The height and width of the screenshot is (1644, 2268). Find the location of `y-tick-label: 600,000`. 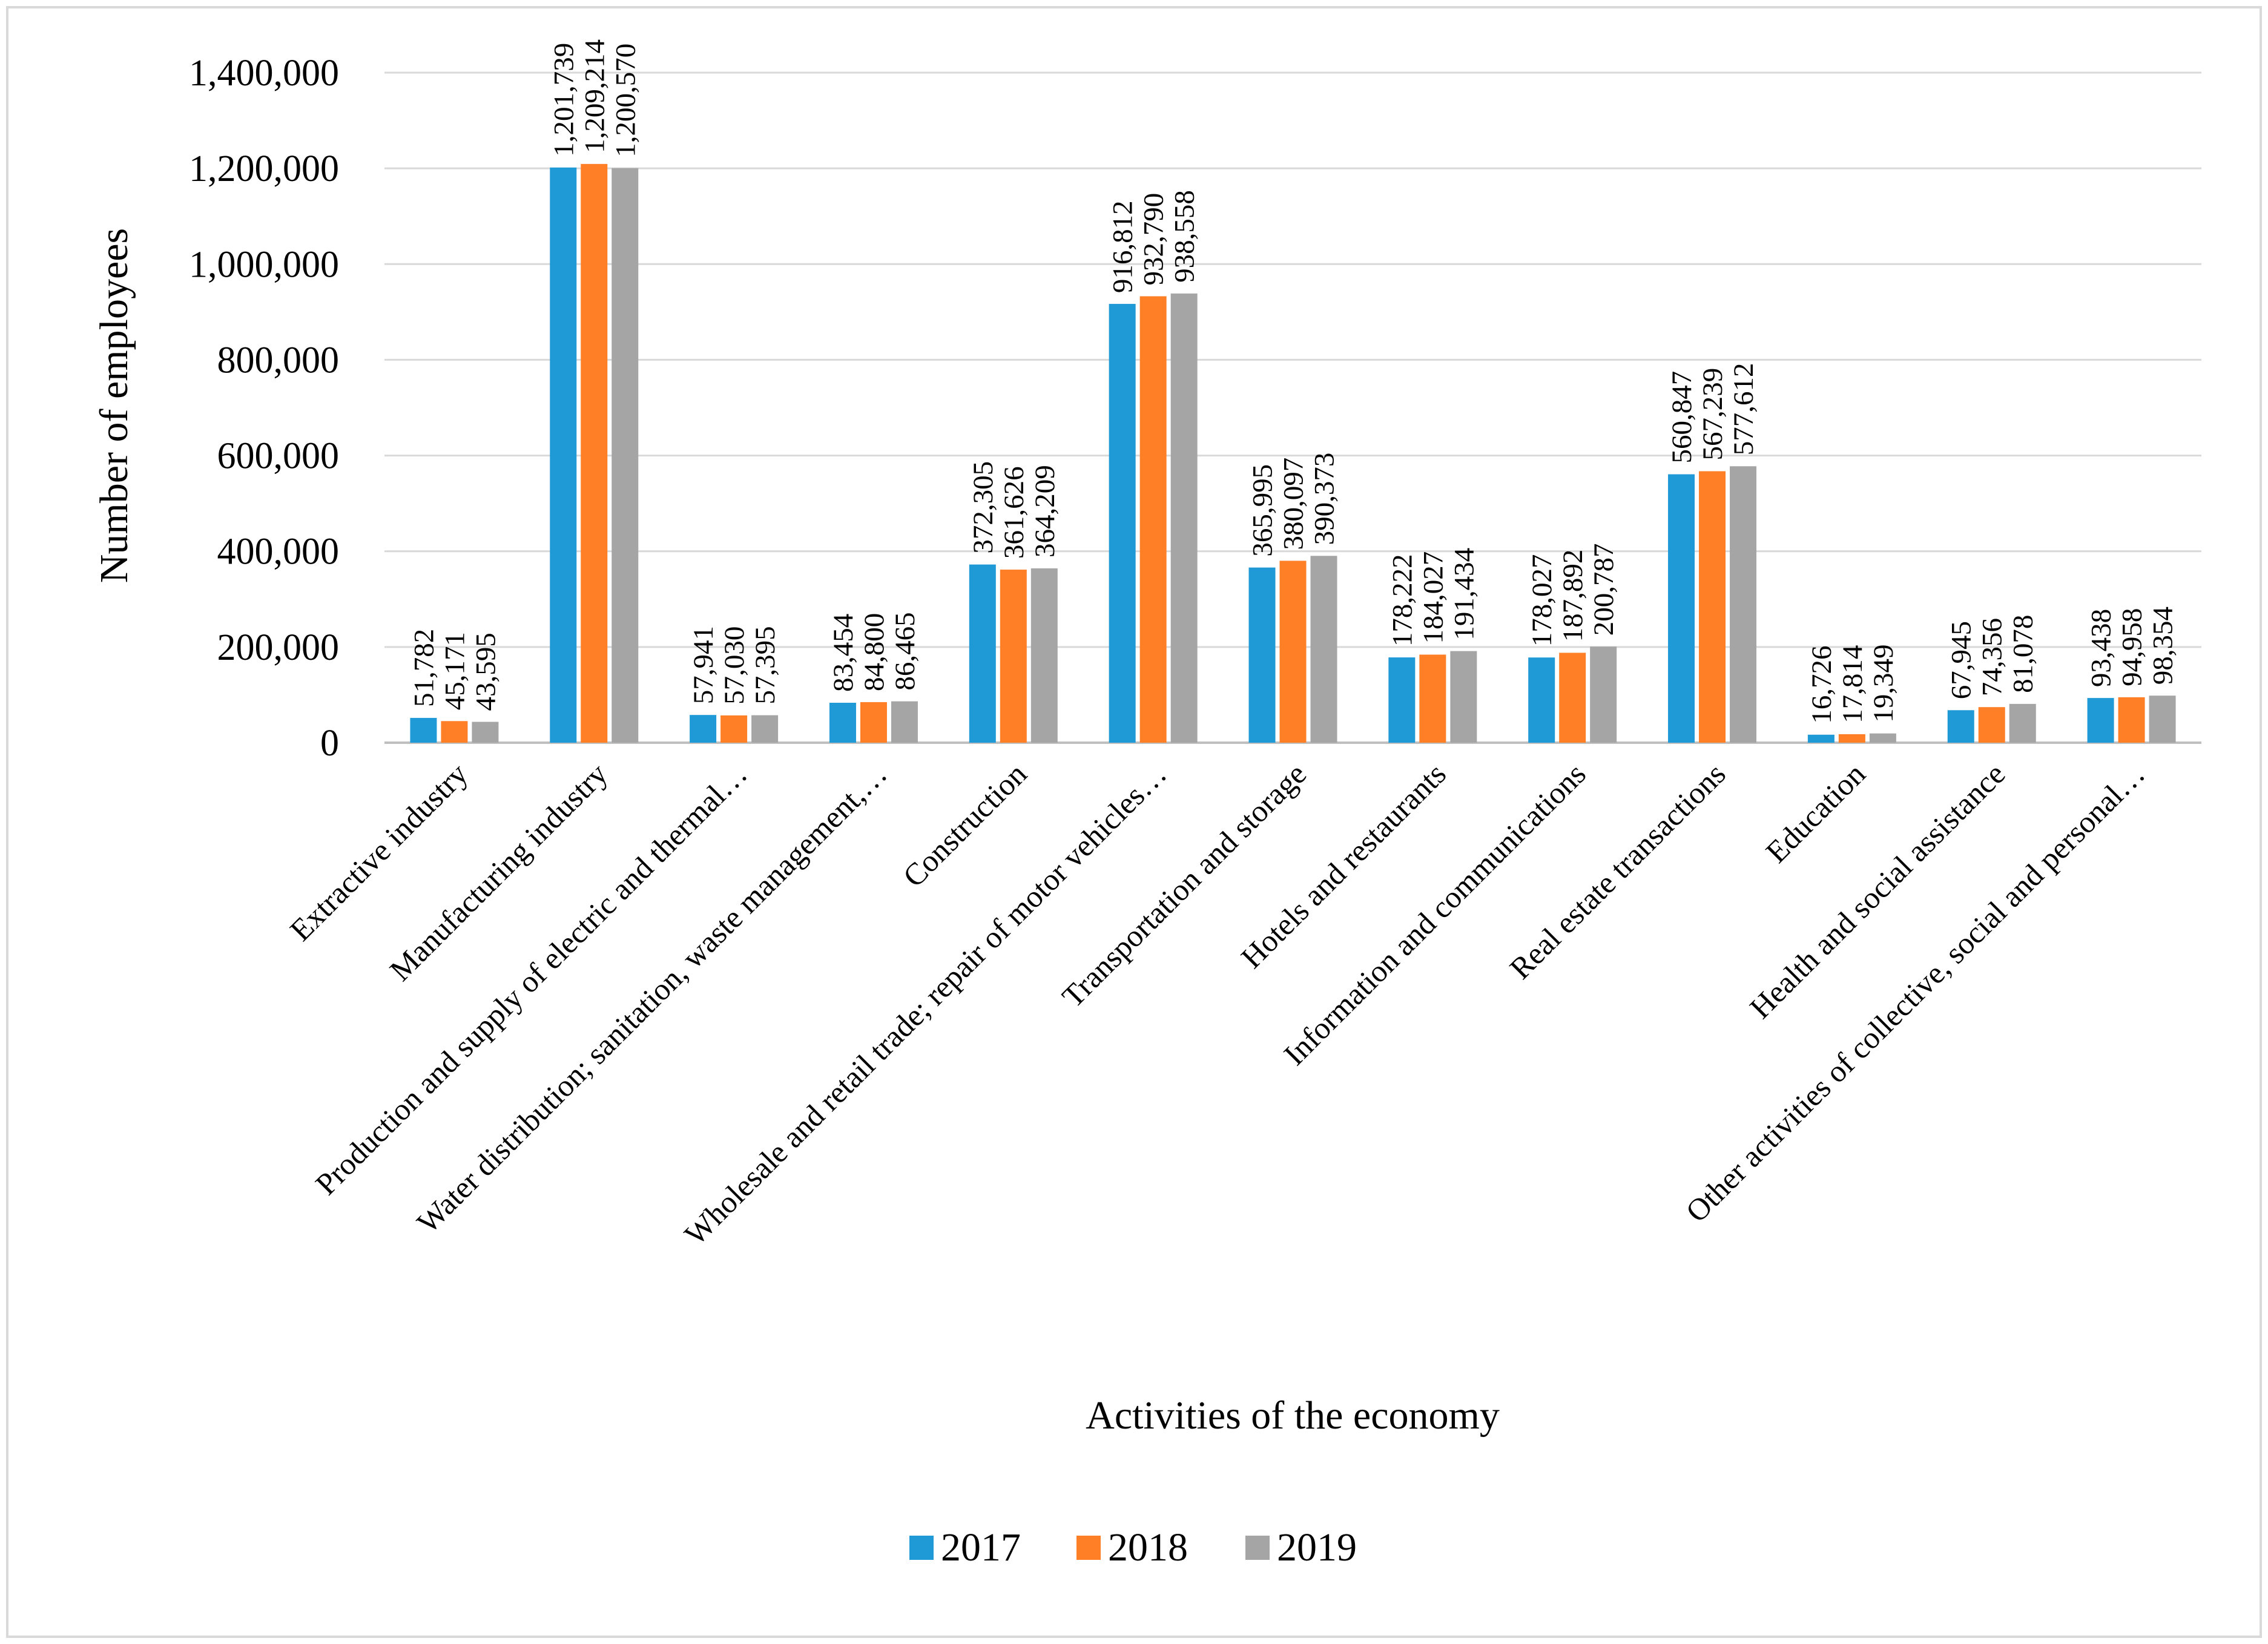

y-tick-label: 600,000 is located at coordinates (279, 456).